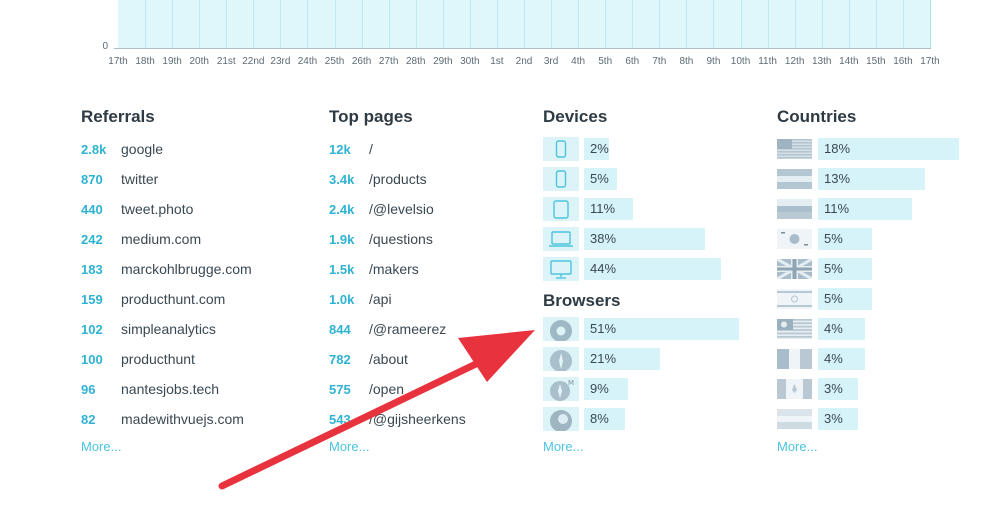 The height and width of the screenshot is (523, 1000). Describe the element at coordinates (92, 269) in the screenshot. I see `item-count: 183` at that location.